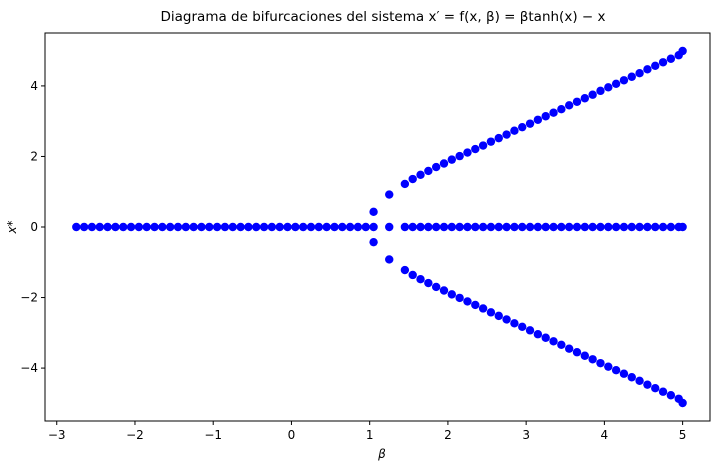 Image resolution: width=719 pixels, height=471 pixels. I want to click on x-tick-label: 3, so click(526, 435).